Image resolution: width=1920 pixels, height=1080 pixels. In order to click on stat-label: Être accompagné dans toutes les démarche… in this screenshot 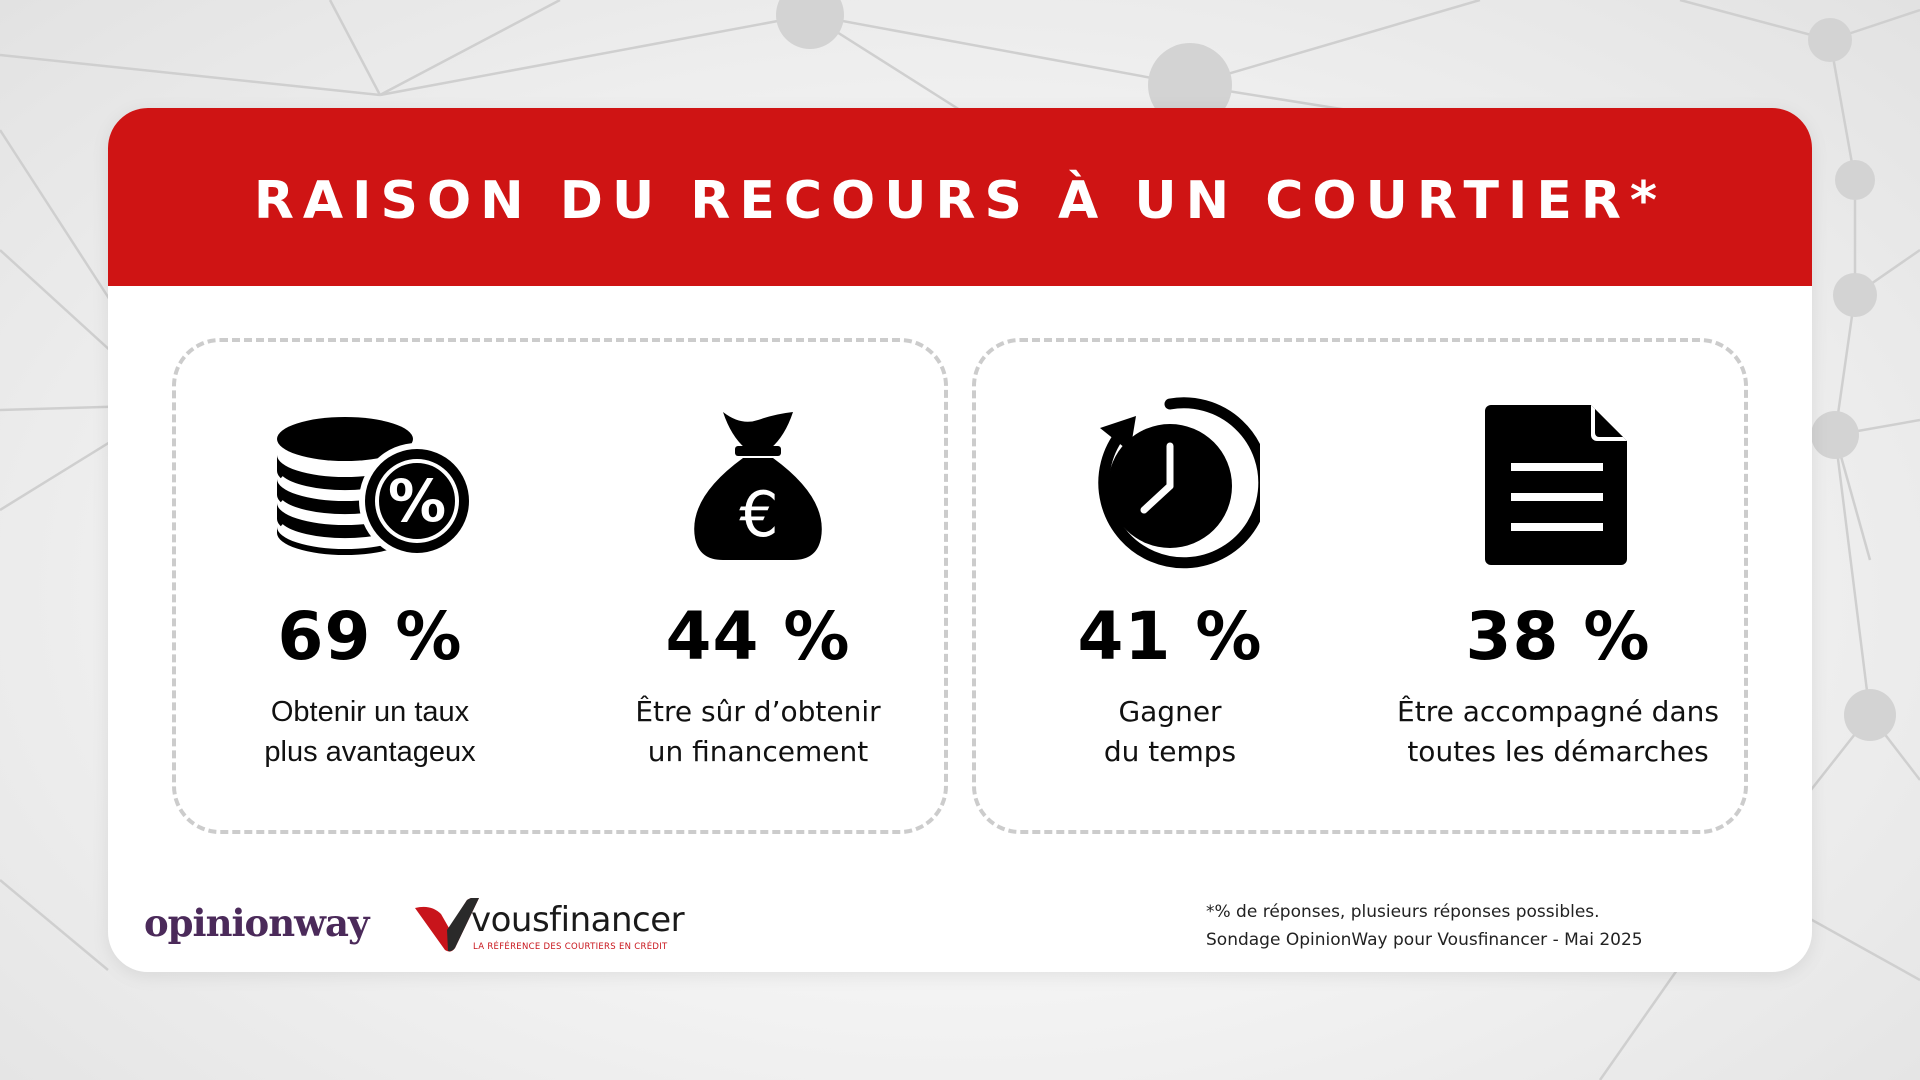, I will do `click(1558, 731)`.